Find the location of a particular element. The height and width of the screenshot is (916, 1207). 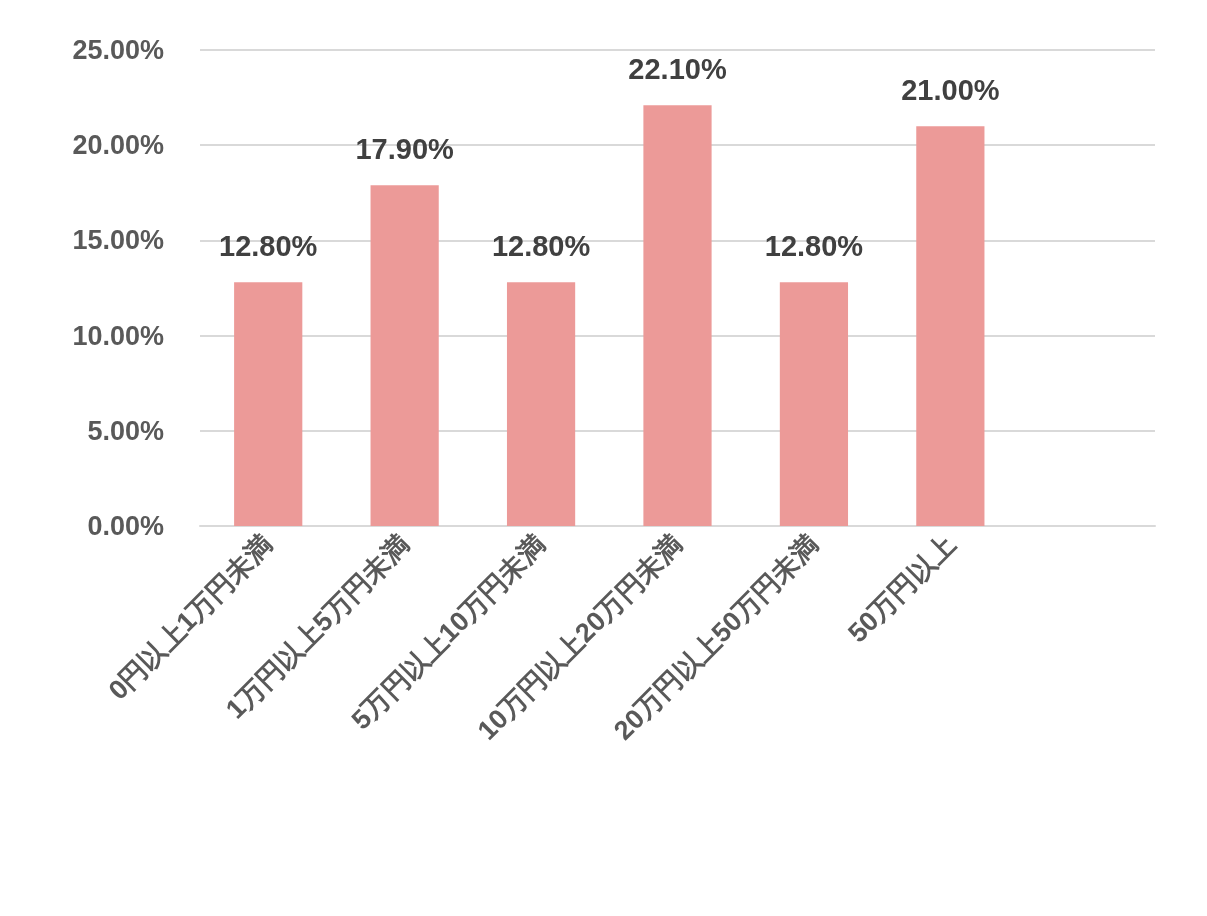

y-tick-label: 20.00% is located at coordinates (118, 145).